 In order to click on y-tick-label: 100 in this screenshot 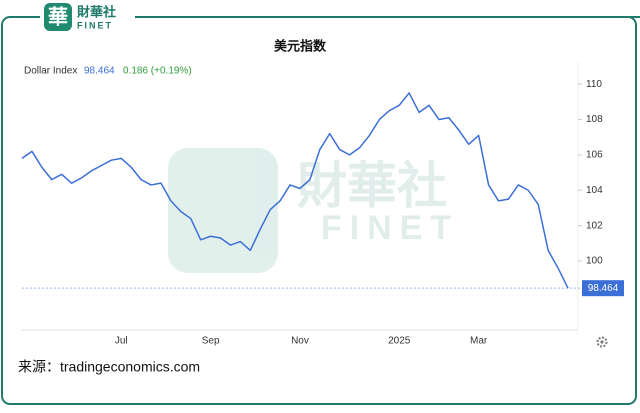, I will do `click(594, 261)`.